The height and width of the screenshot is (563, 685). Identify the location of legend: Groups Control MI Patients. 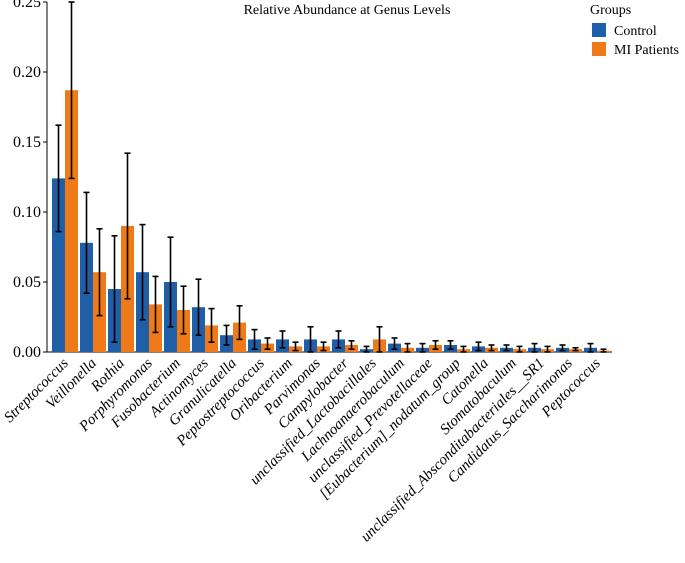
(634, 30).